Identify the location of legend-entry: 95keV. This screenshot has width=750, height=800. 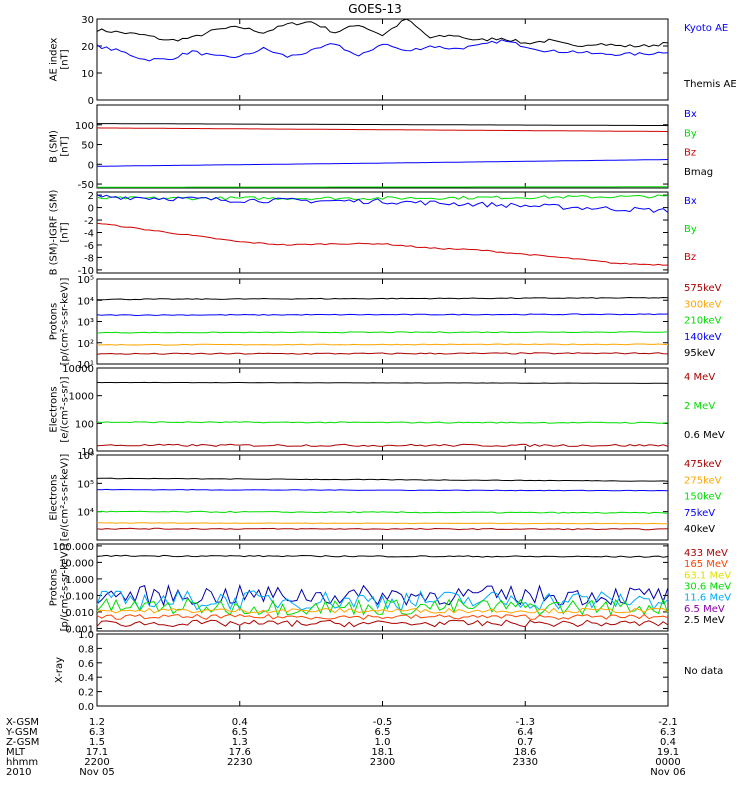
(699, 353).